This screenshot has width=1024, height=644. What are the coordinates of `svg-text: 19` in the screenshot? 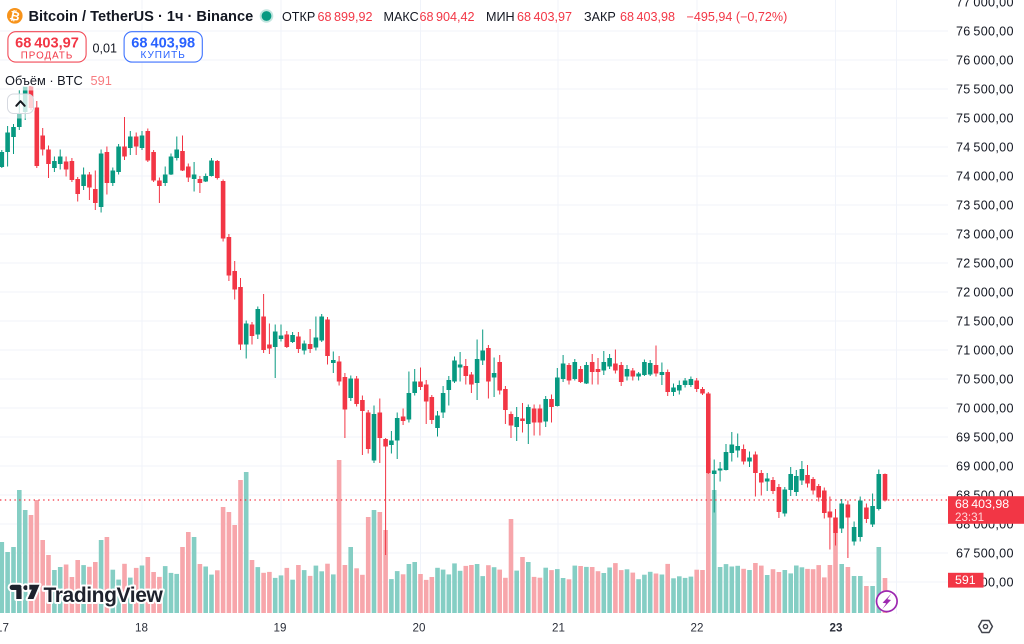 It's located at (280, 628).